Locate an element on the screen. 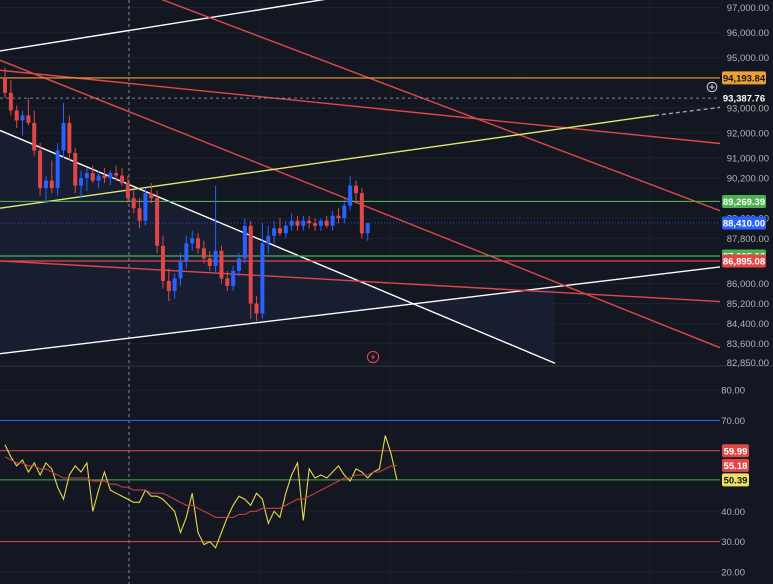 The image size is (773, 584). price-tick-label: 90,200.00 is located at coordinates (748, 179).